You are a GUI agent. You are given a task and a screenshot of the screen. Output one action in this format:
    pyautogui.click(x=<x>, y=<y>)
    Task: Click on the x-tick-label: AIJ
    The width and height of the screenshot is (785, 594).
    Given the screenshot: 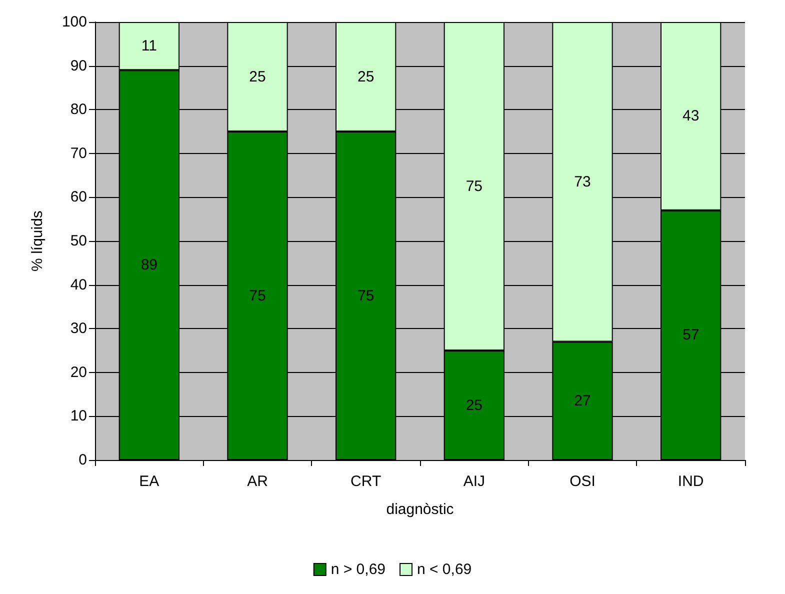 What is the action you would take?
    pyautogui.click(x=474, y=481)
    